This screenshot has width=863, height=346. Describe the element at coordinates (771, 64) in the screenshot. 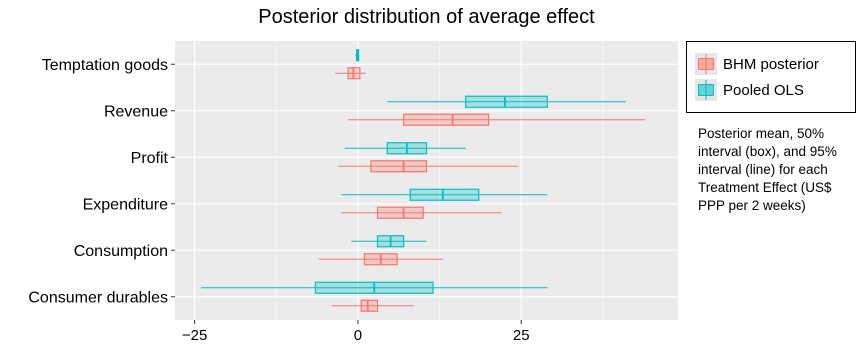

I see `legend-label-bhm: BHM posterior` at that location.